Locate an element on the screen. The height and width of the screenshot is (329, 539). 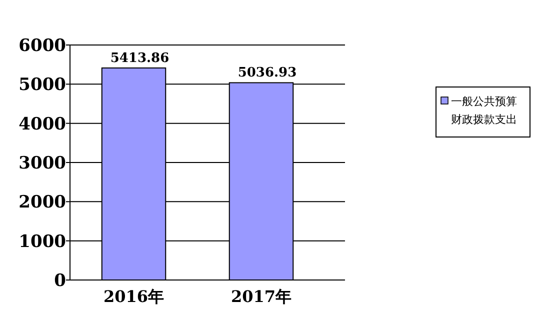
x-tick-label: 2017年 is located at coordinates (261, 296).